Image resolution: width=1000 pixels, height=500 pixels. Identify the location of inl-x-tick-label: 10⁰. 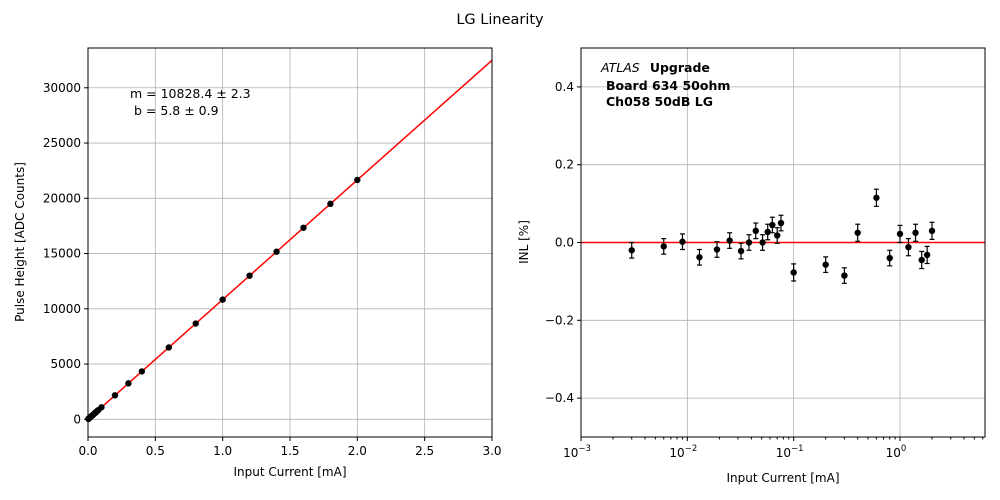
(896, 452).